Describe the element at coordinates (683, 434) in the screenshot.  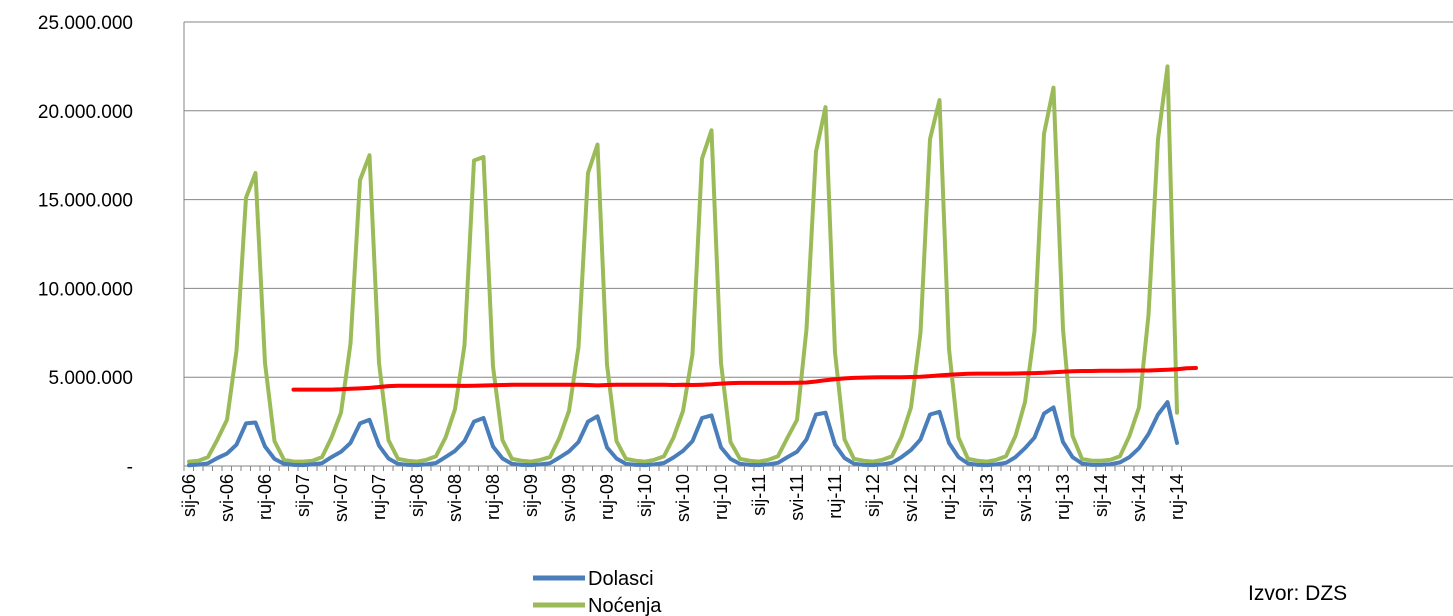
I see `series-line-dolasci` at that location.